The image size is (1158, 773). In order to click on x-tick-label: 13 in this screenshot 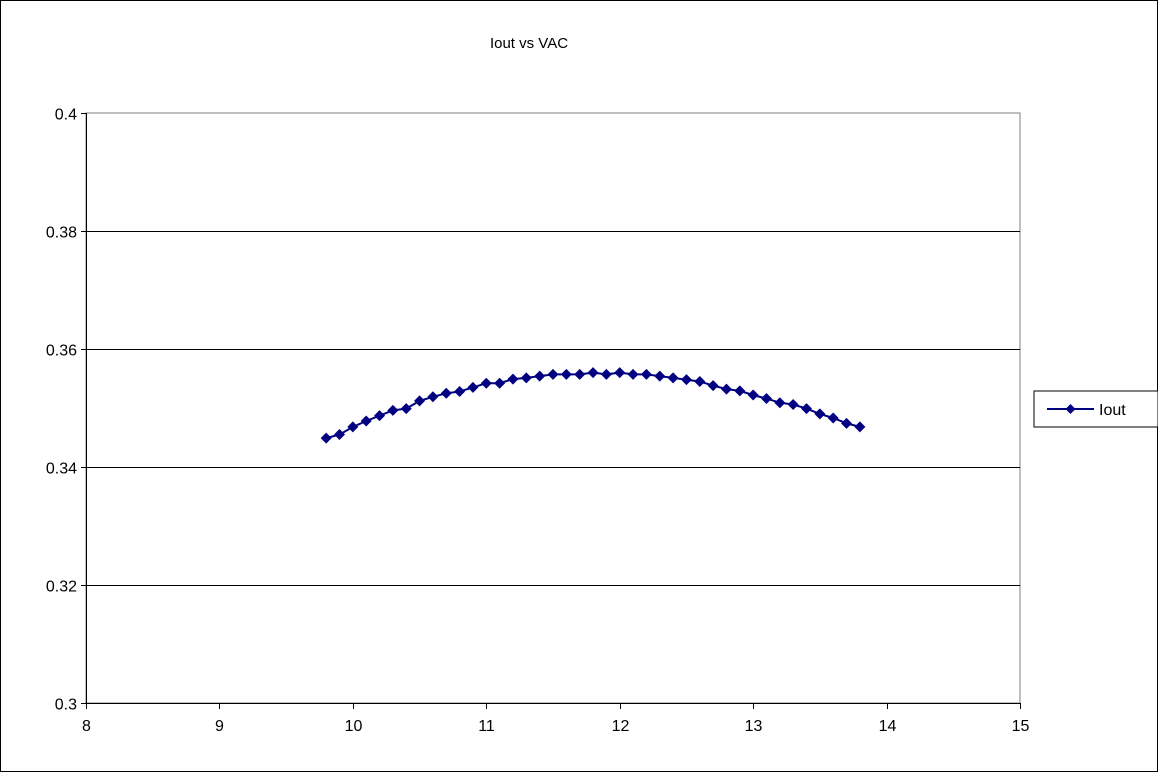, I will do `click(754, 726)`.